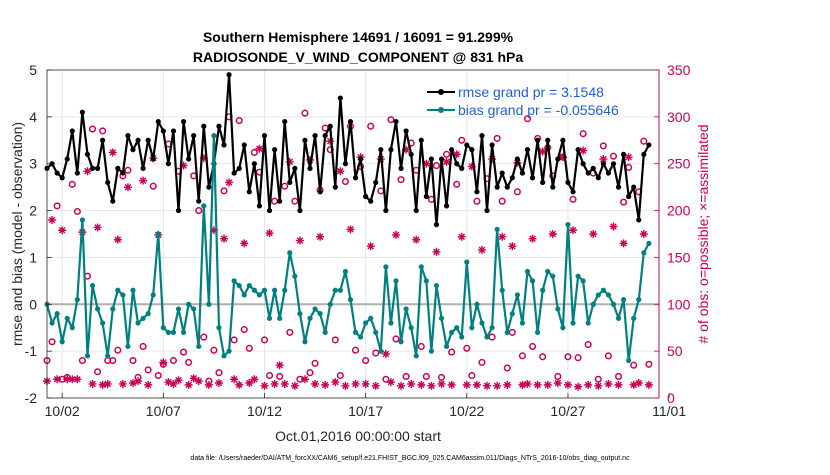 The width and height of the screenshot is (830, 475). What do you see at coordinates (669, 411) in the screenshot?
I see `x-tick-label: 11/01` at bounding box center [669, 411].